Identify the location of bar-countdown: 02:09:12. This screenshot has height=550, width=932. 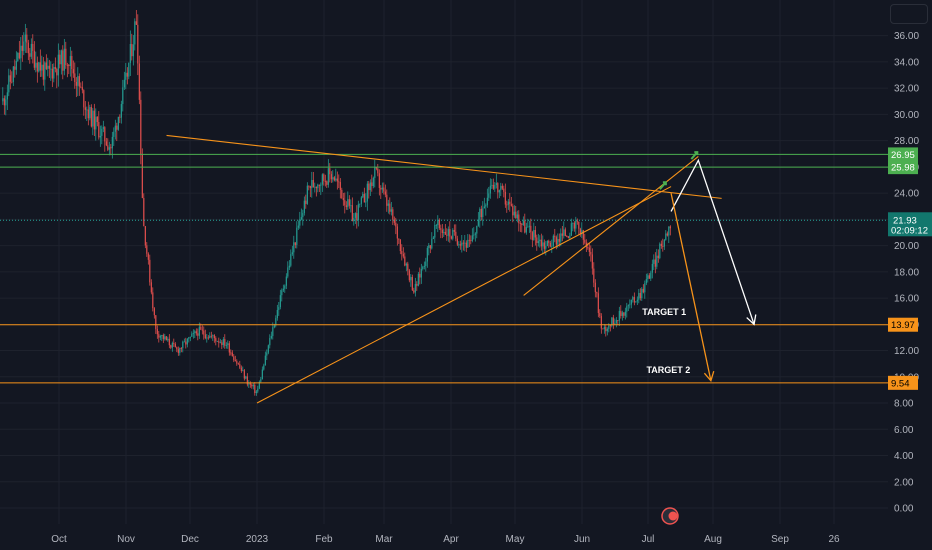
(909, 230).